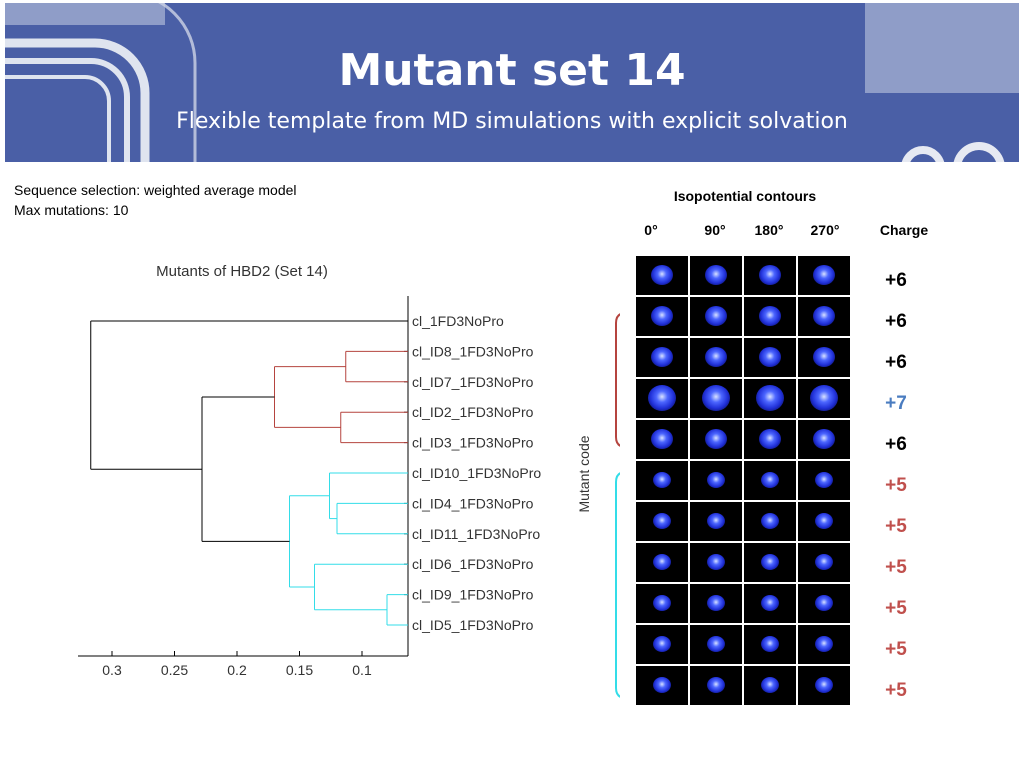 Image resolution: width=1024 pixels, height=768 pixels. I want to click on leaf-label: cl_ID5_1FD3NoPro, so click(473, 625).